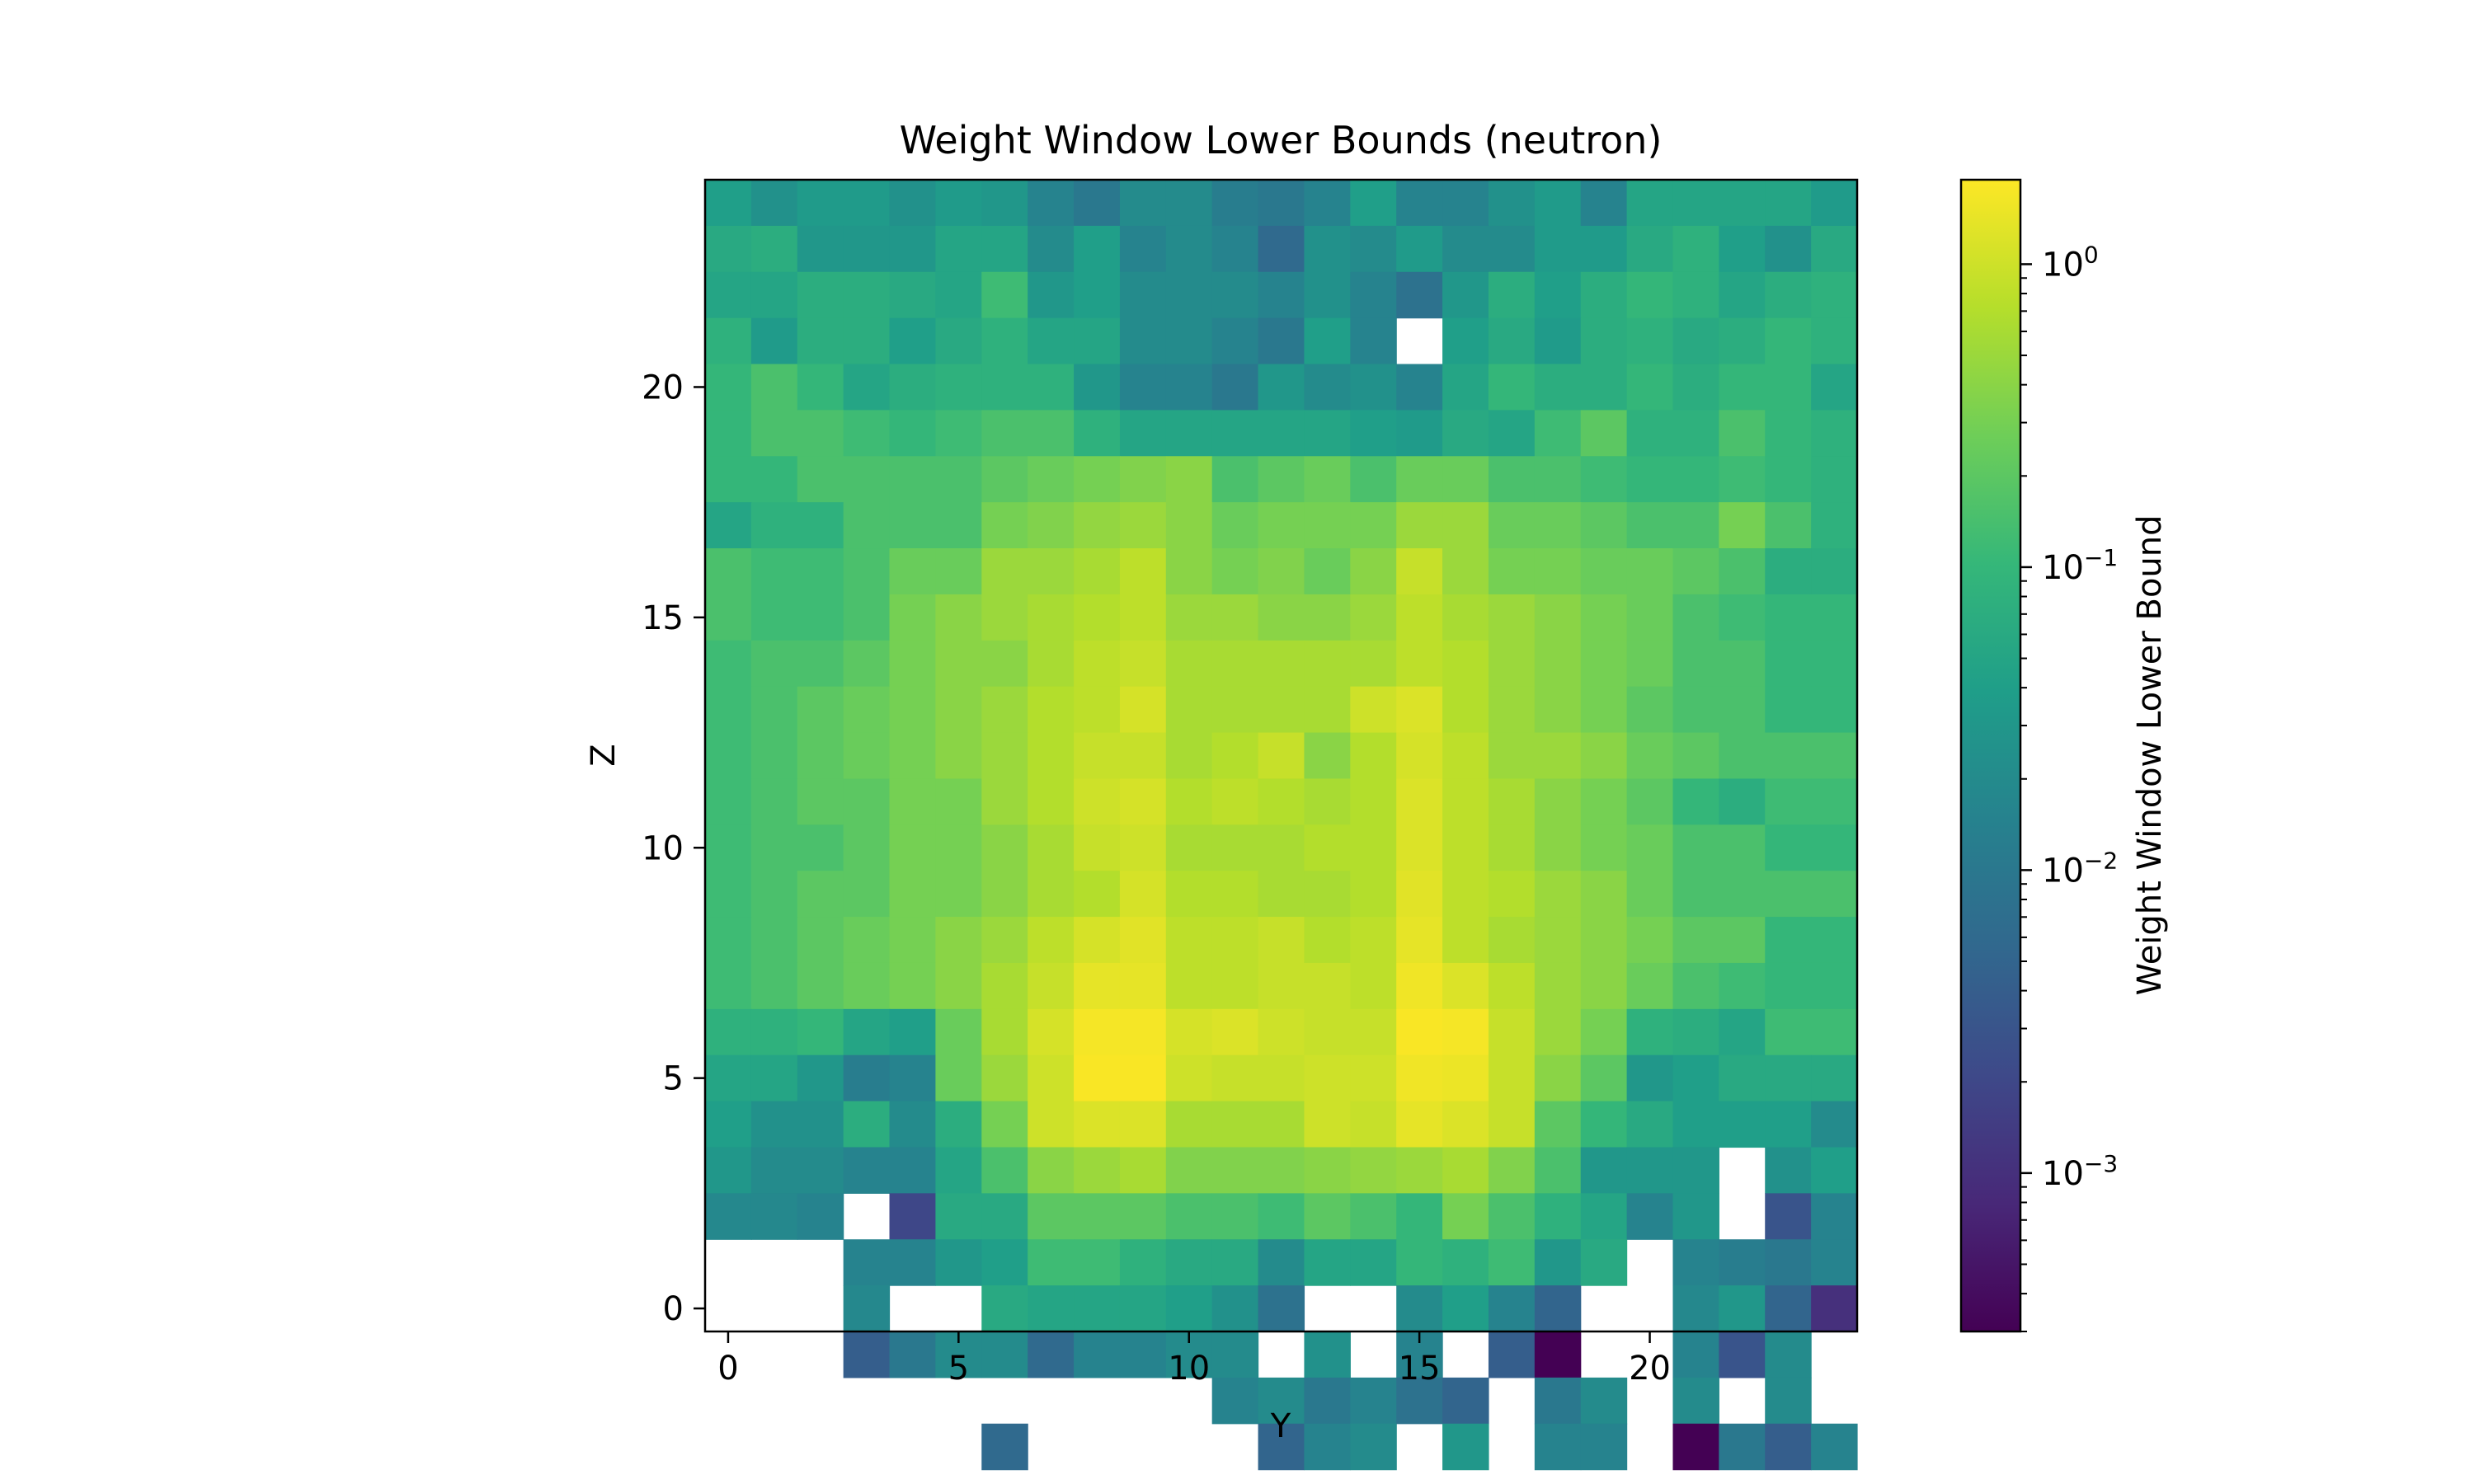 The image size is (2474, 1484). Describe the element at coordinates (1281, 140) in the screenshot. I see `chart-title: Weight Window Lower Bounds (neutron)` at that location.